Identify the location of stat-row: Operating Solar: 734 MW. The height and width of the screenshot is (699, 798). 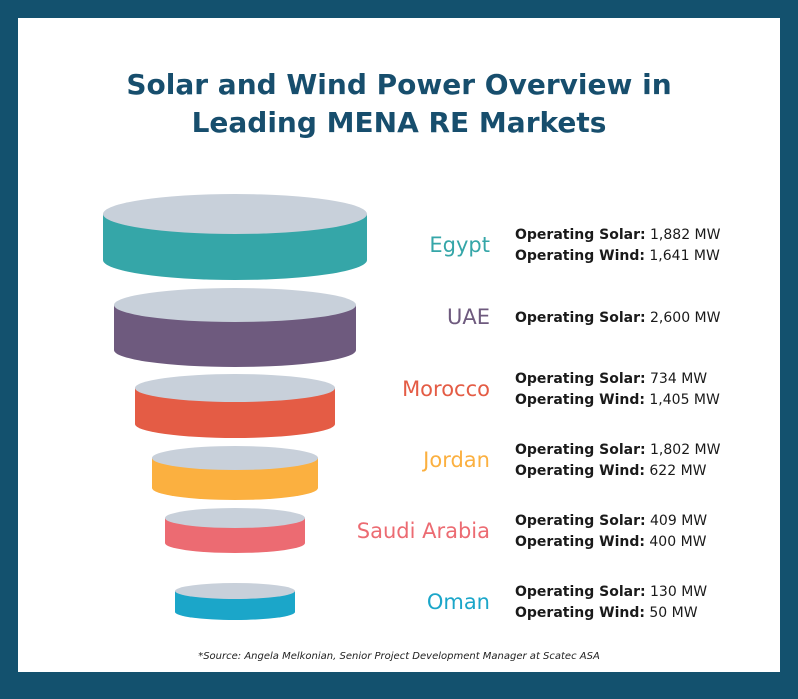
(617, 379).